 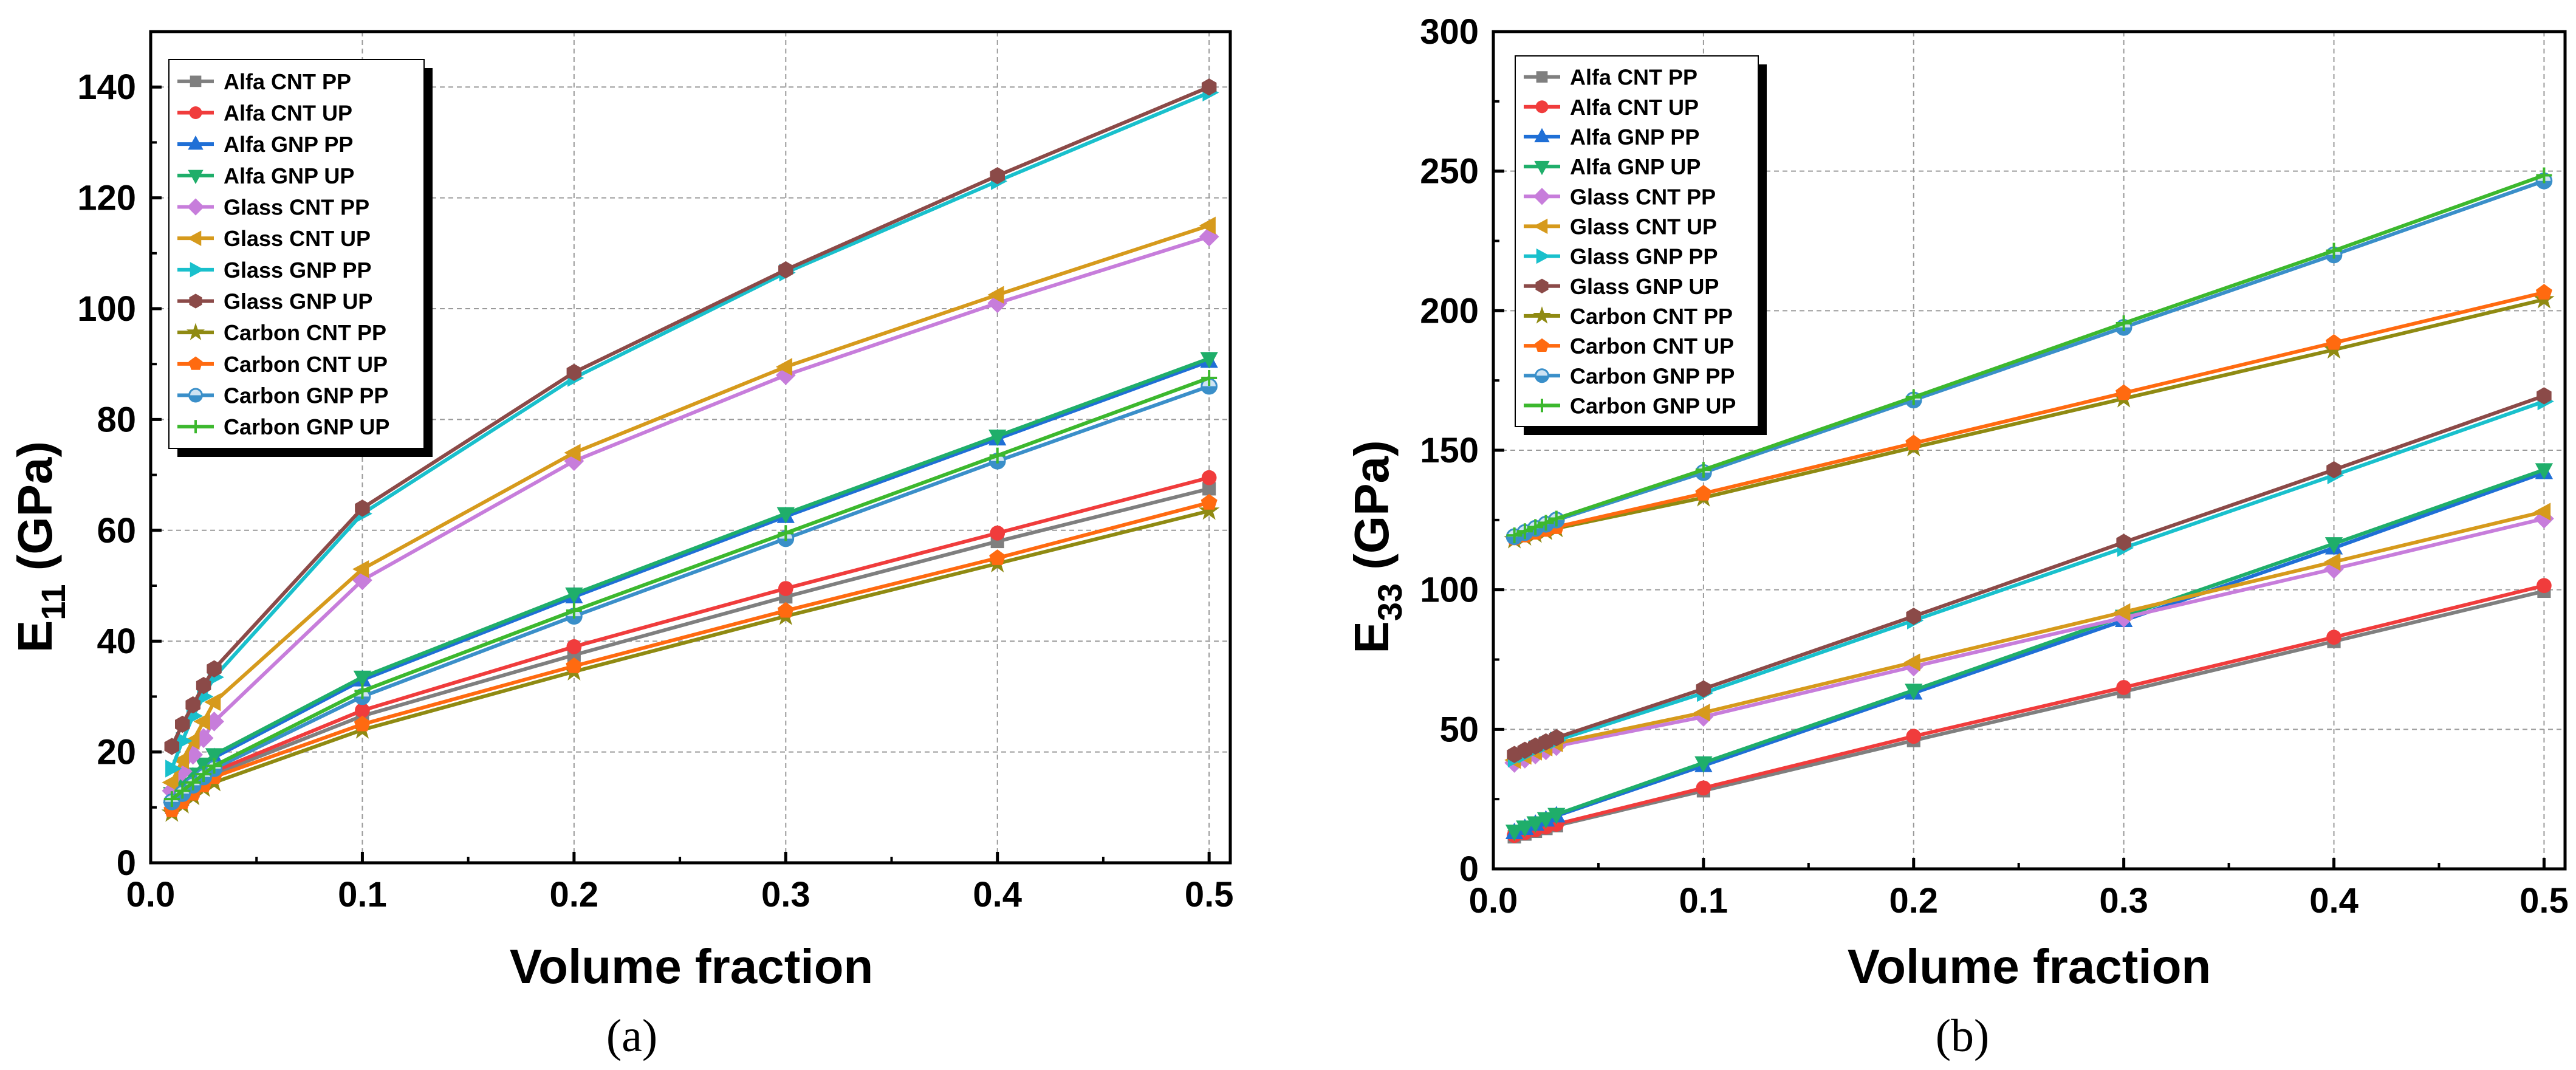 What do you see at coordinates (1651, 316) in the screenshot?
I see `chart-b-legend-label: Carbon CNT PP` at bounding box center [1651, 316].